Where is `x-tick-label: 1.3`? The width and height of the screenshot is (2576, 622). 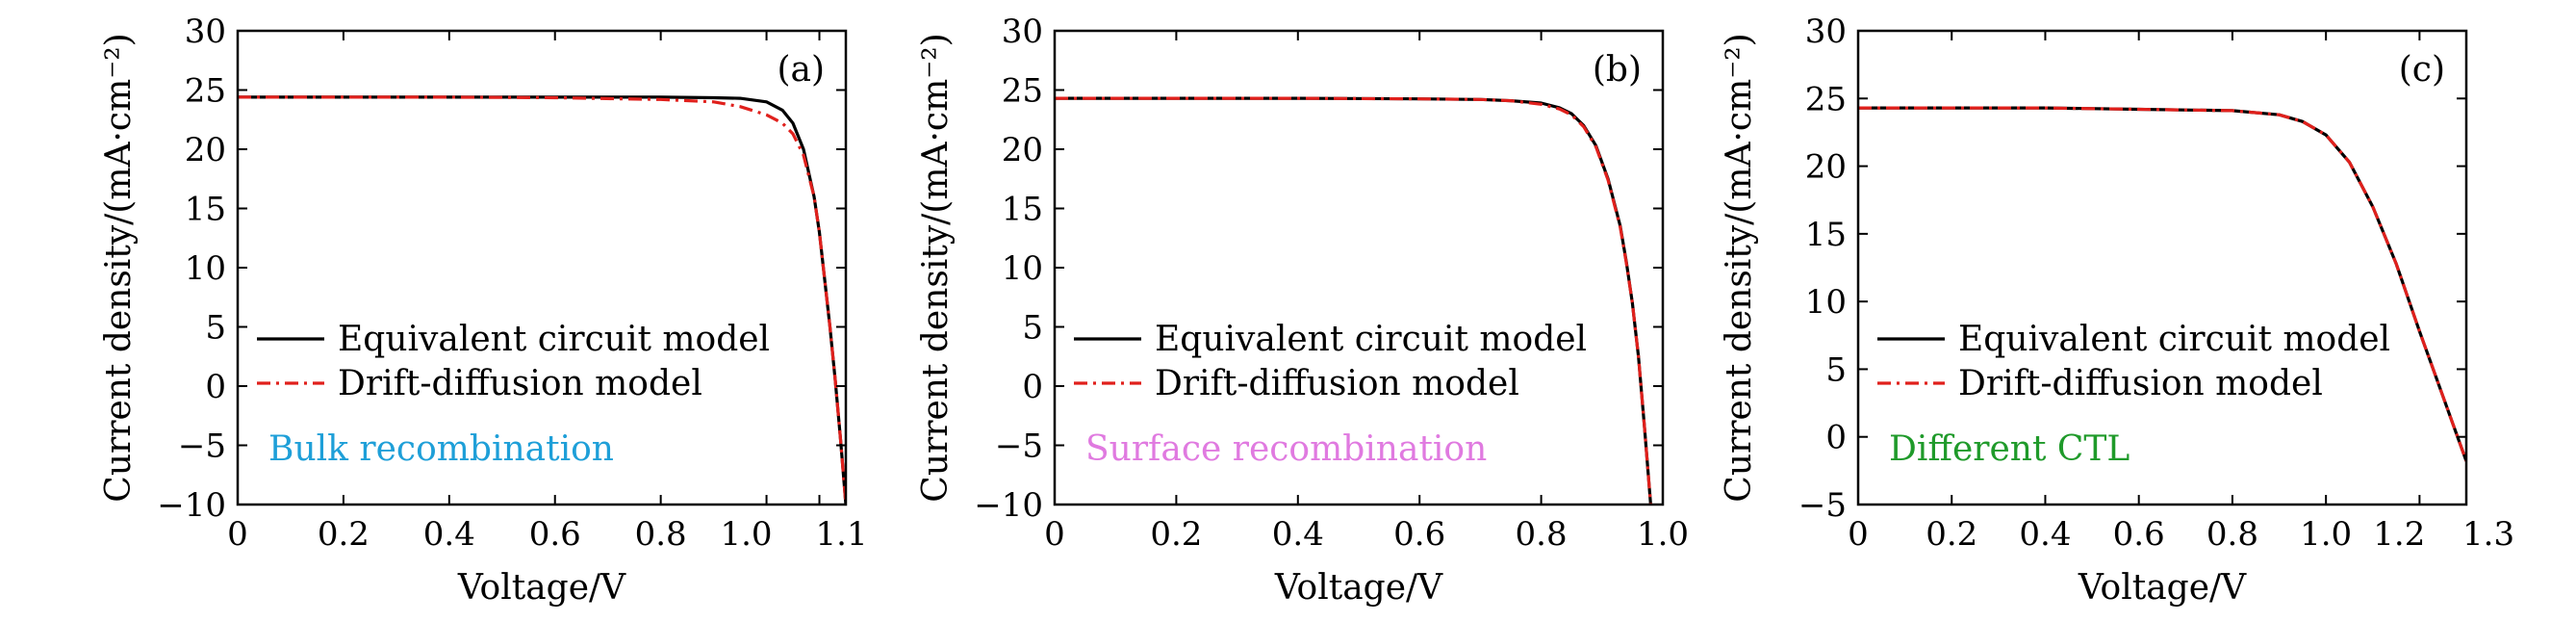 x-tick-label: 1.3 is located at coordinates (2488, 534).